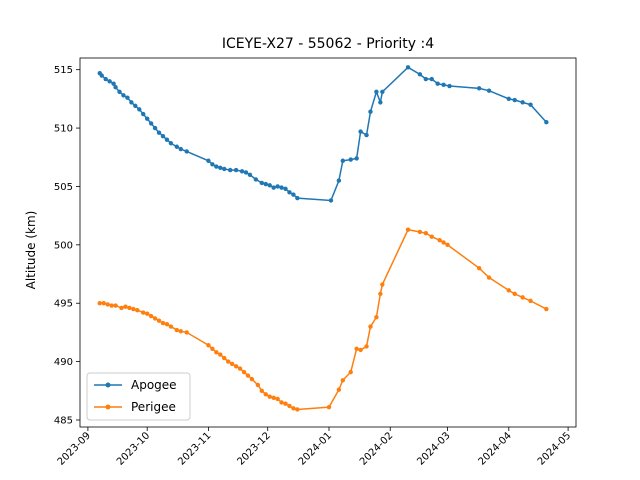 This screenshot has height=480, width=640. I want to click on y-tick-label: 495, so click(63, 304).